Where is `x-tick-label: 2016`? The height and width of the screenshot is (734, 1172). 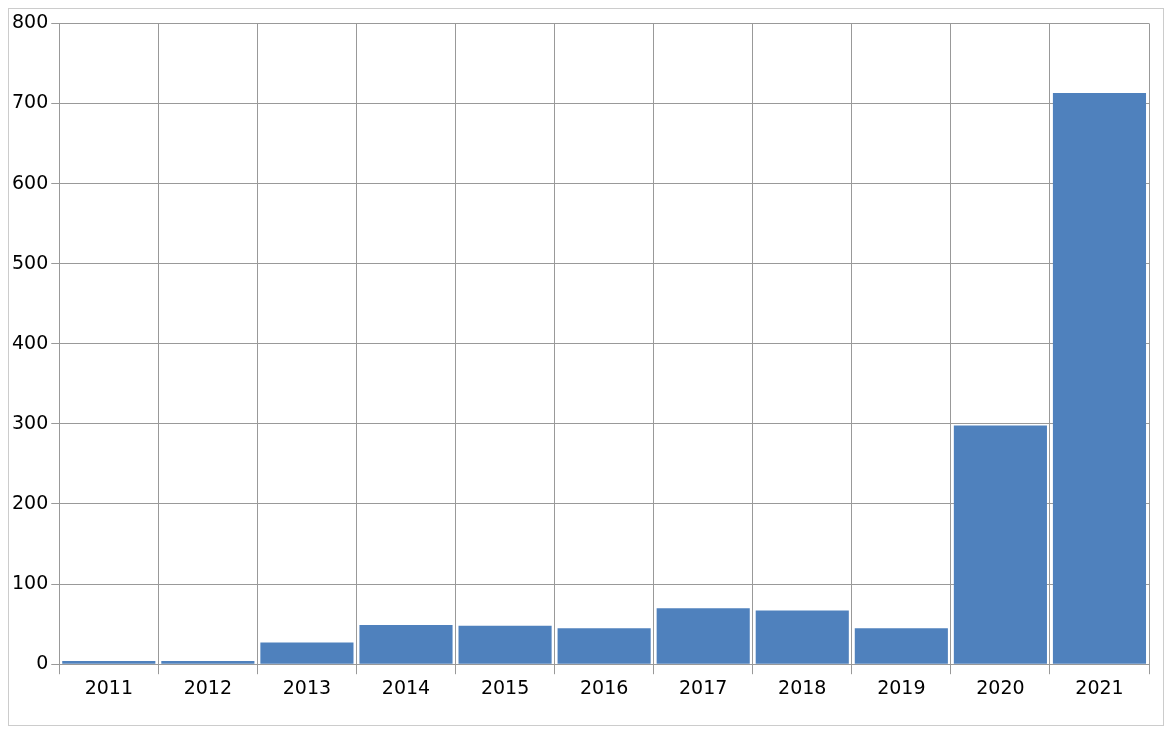
x-tick-label: 2016 is located at coordinates (604, 686).